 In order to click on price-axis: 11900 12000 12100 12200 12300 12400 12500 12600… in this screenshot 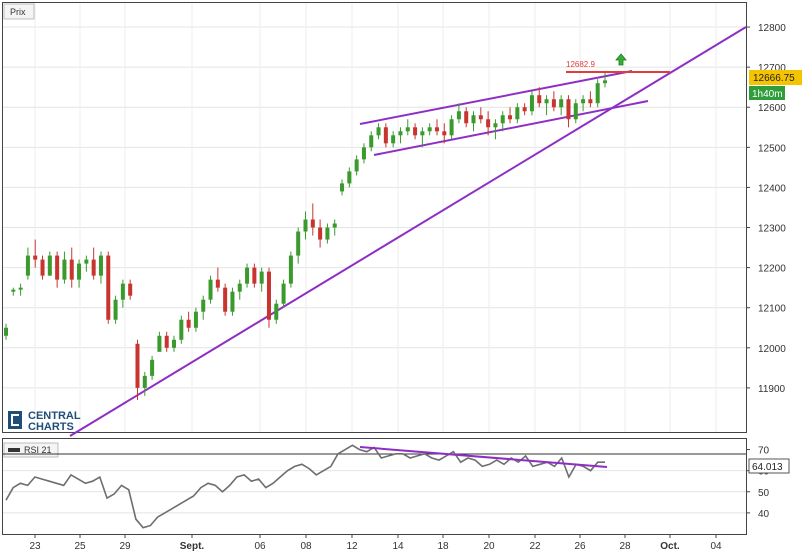, I will do `click(766, 209)`.